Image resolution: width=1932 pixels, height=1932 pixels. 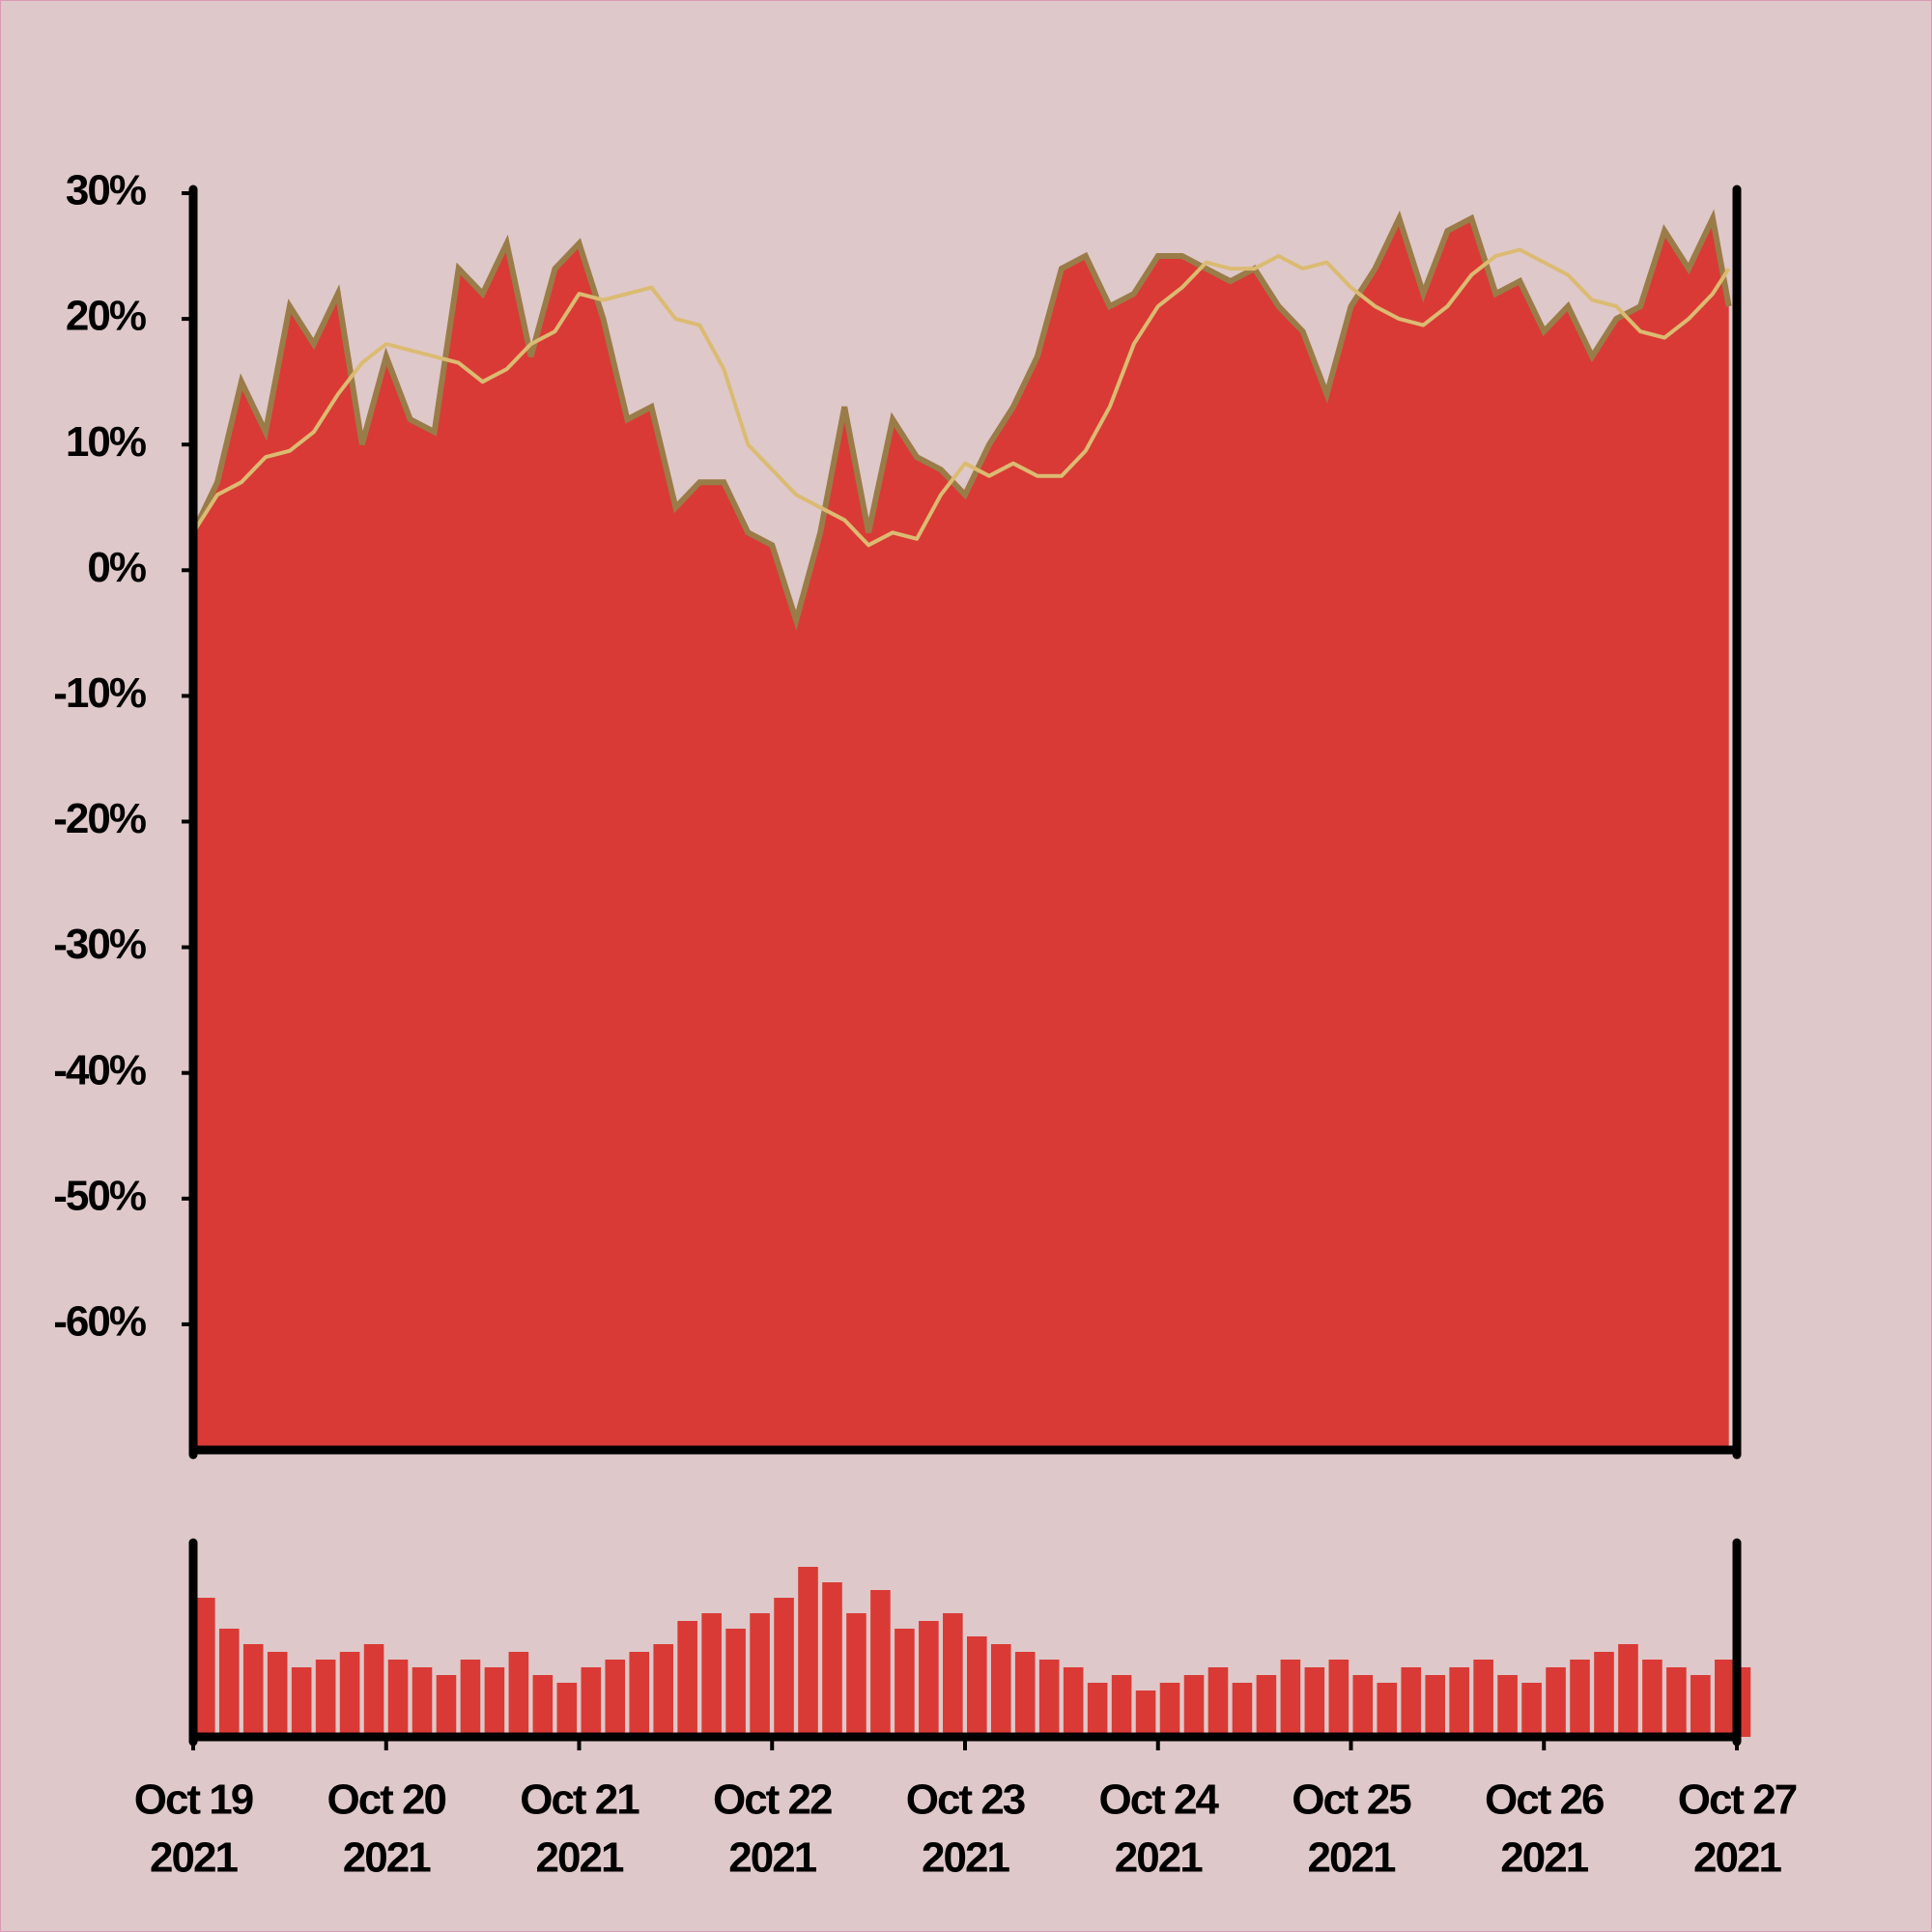 What do you see at coordinates (99, 818) in the screenshot?
I see `y-tick-label: -20%` at bounding box center [99, 818].